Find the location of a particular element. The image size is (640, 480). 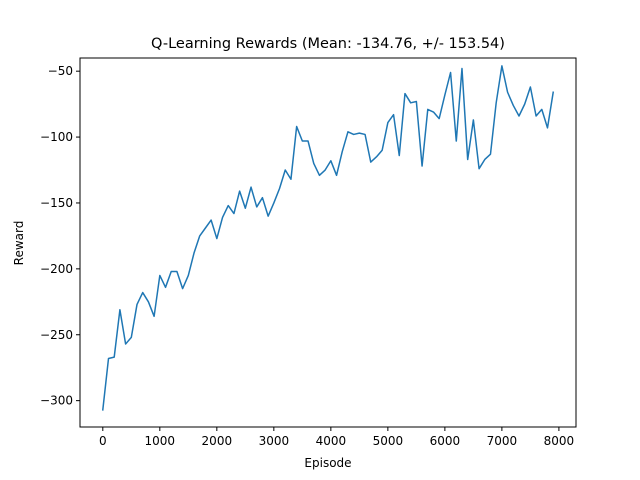

y-tick-label: −300 is located at coordinates (56, 401).